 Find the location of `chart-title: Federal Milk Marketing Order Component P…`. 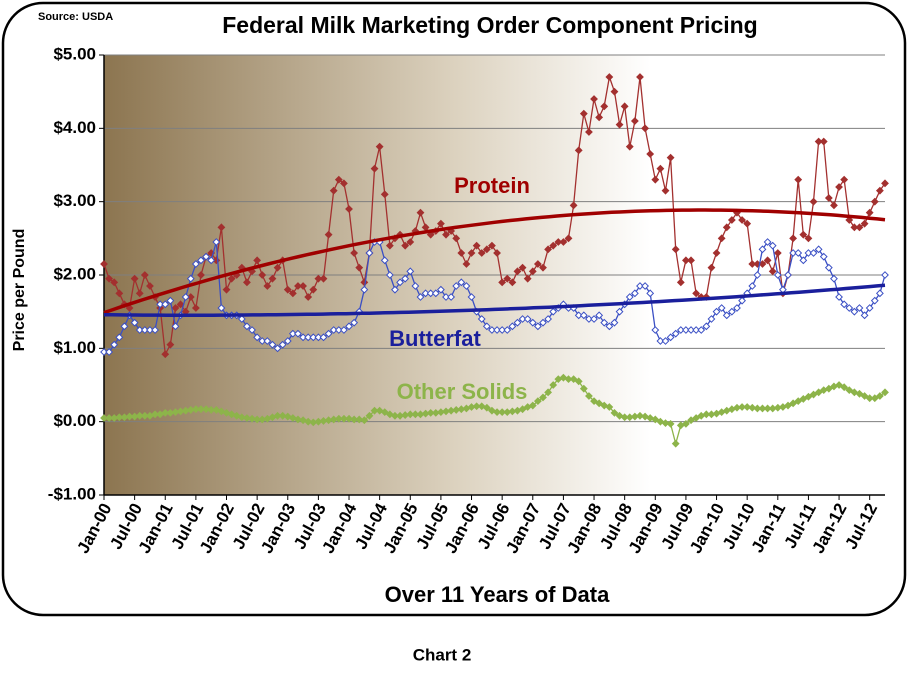

chart-title: Federal Milk Marketing Order Component P… is located at coordinates (489, 25).